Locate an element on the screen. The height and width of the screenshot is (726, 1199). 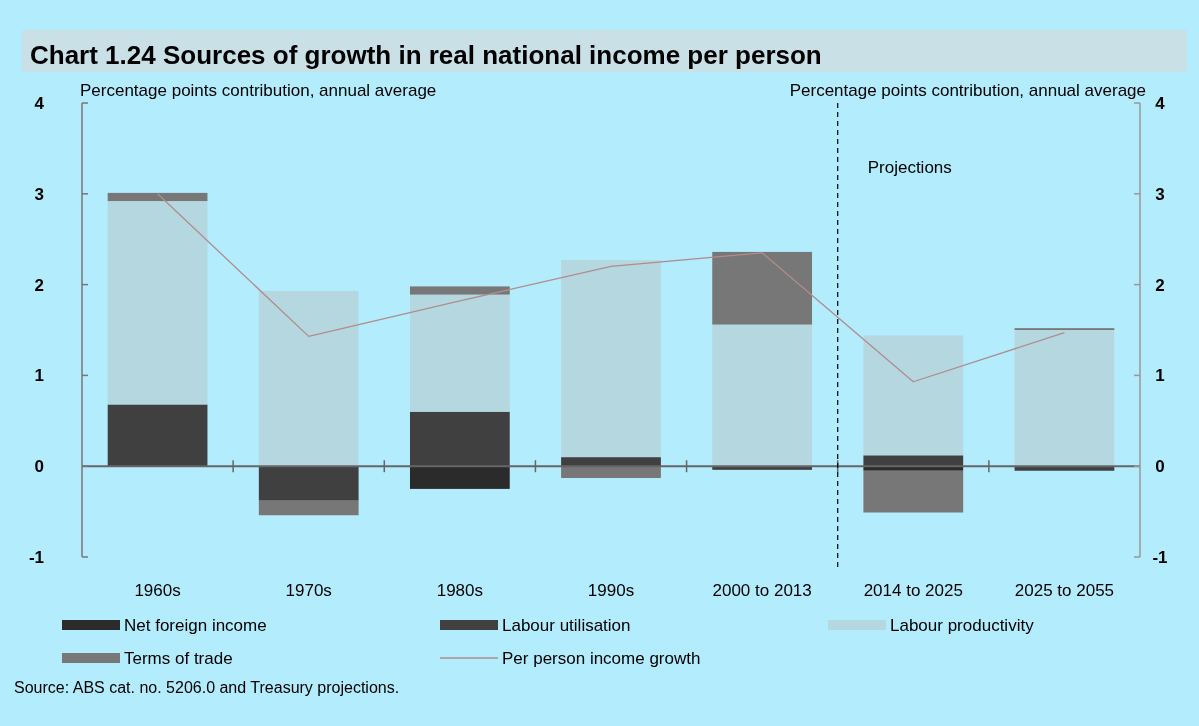
x-tick-label: 1960s is located at coordinates (157, 590).